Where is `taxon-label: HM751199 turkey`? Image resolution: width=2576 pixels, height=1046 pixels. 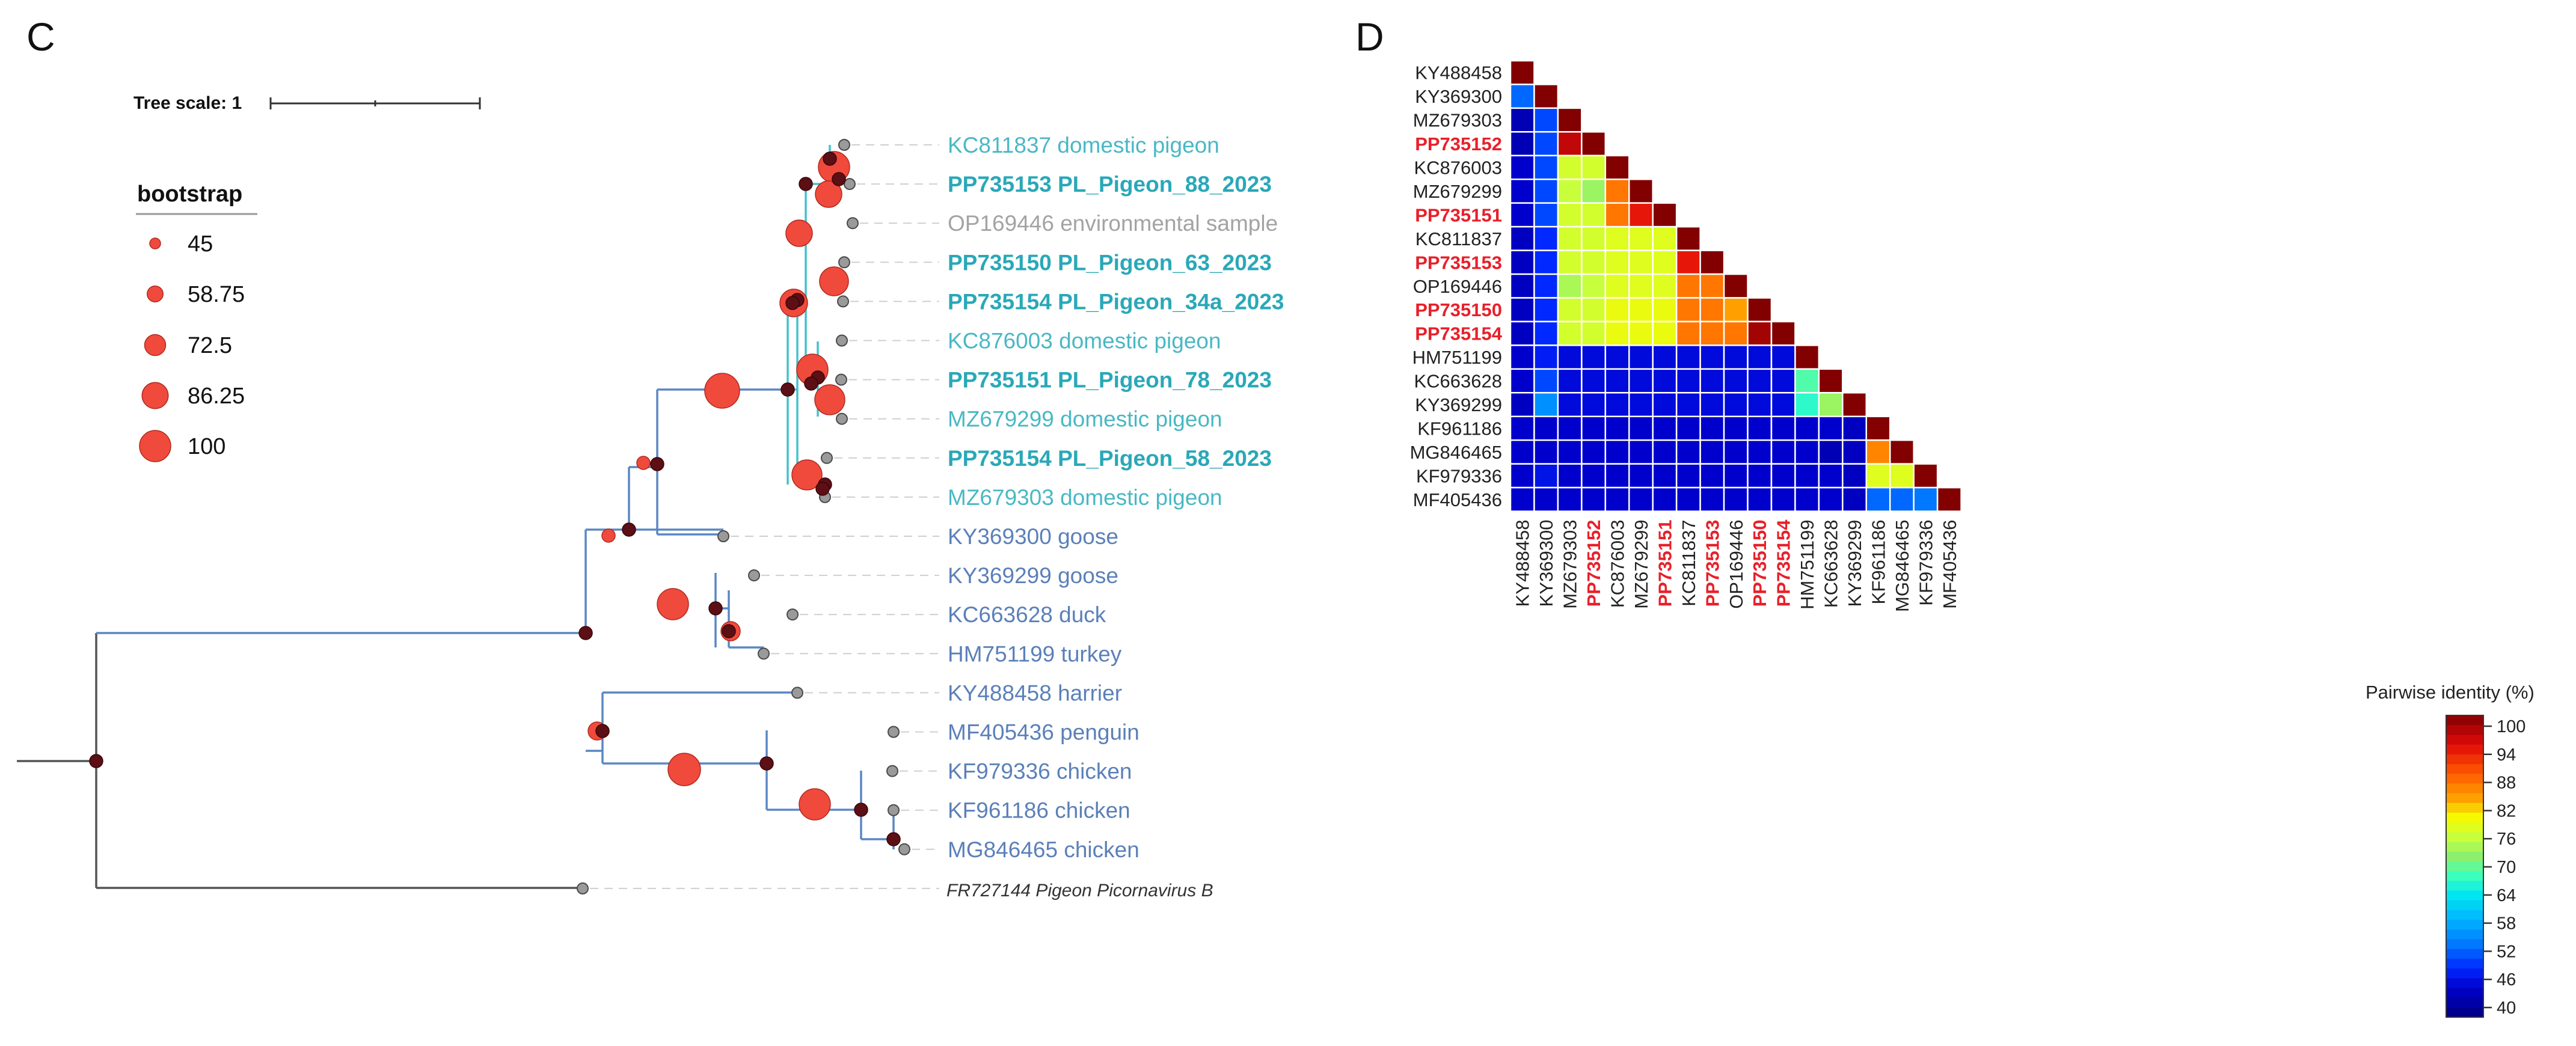 taxon-label: HM751199 turkey is located at coordinates (1035, 654).